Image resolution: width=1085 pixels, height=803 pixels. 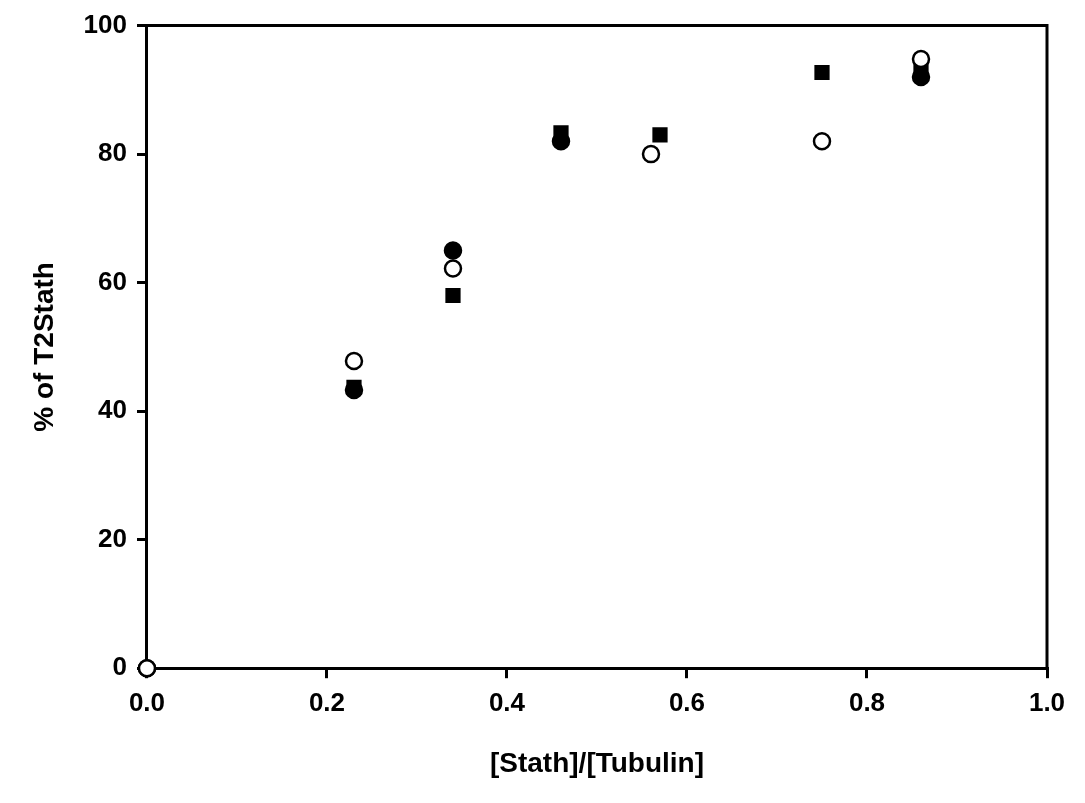 What do you see at coordinates (147, 701) in the screenshot?
I see `x-tick-label: 0.0` at bounding box center [147, 701].